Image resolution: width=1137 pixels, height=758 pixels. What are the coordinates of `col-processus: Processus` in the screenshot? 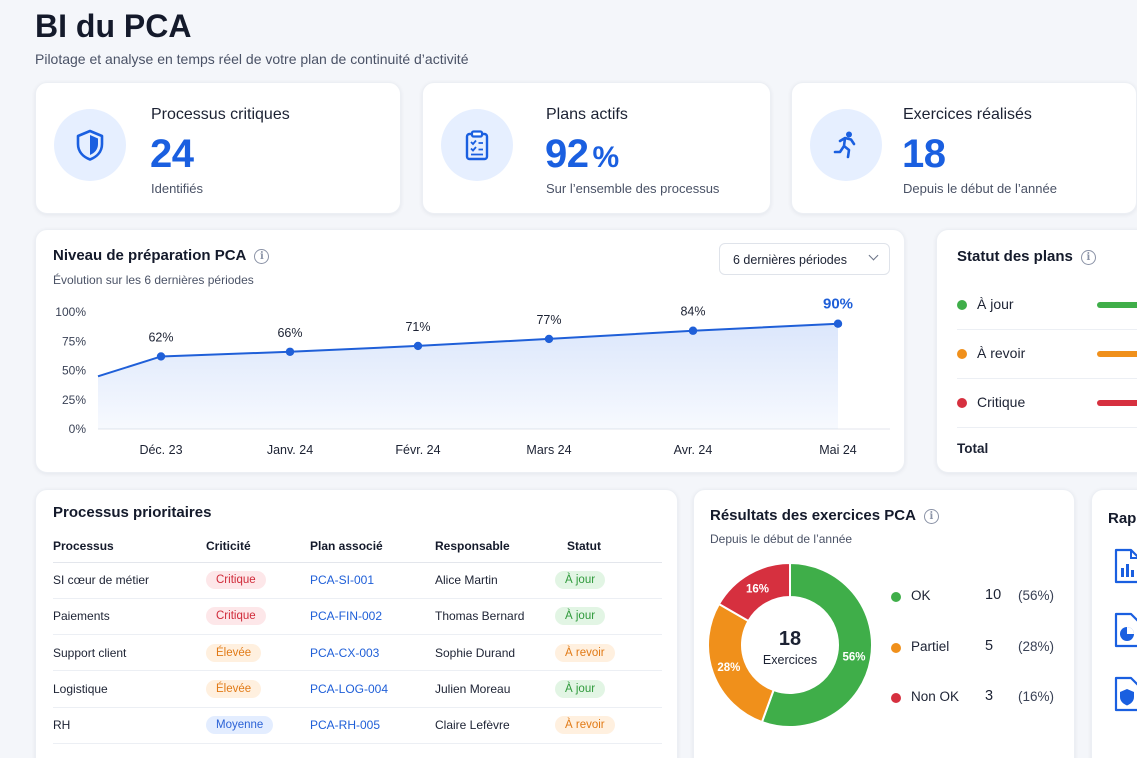 It's located at (129, 546).